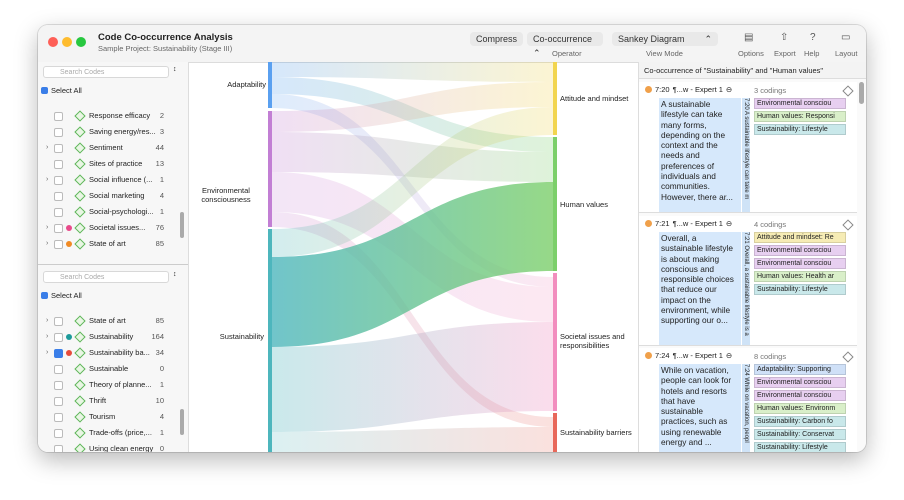 The image size is (904, 500). I want to click on operator-select: Co-occurrence ⌃, so click(565, 45).